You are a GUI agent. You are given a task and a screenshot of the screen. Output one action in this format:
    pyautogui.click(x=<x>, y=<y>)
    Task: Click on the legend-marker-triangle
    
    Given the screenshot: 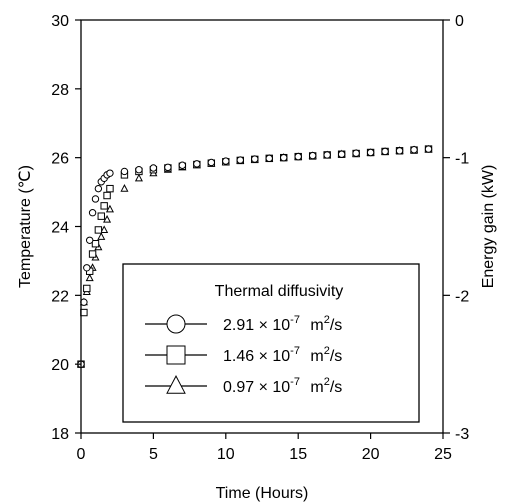 What is the action you would take?
    pyautogui.click(x=176, y=384)
    